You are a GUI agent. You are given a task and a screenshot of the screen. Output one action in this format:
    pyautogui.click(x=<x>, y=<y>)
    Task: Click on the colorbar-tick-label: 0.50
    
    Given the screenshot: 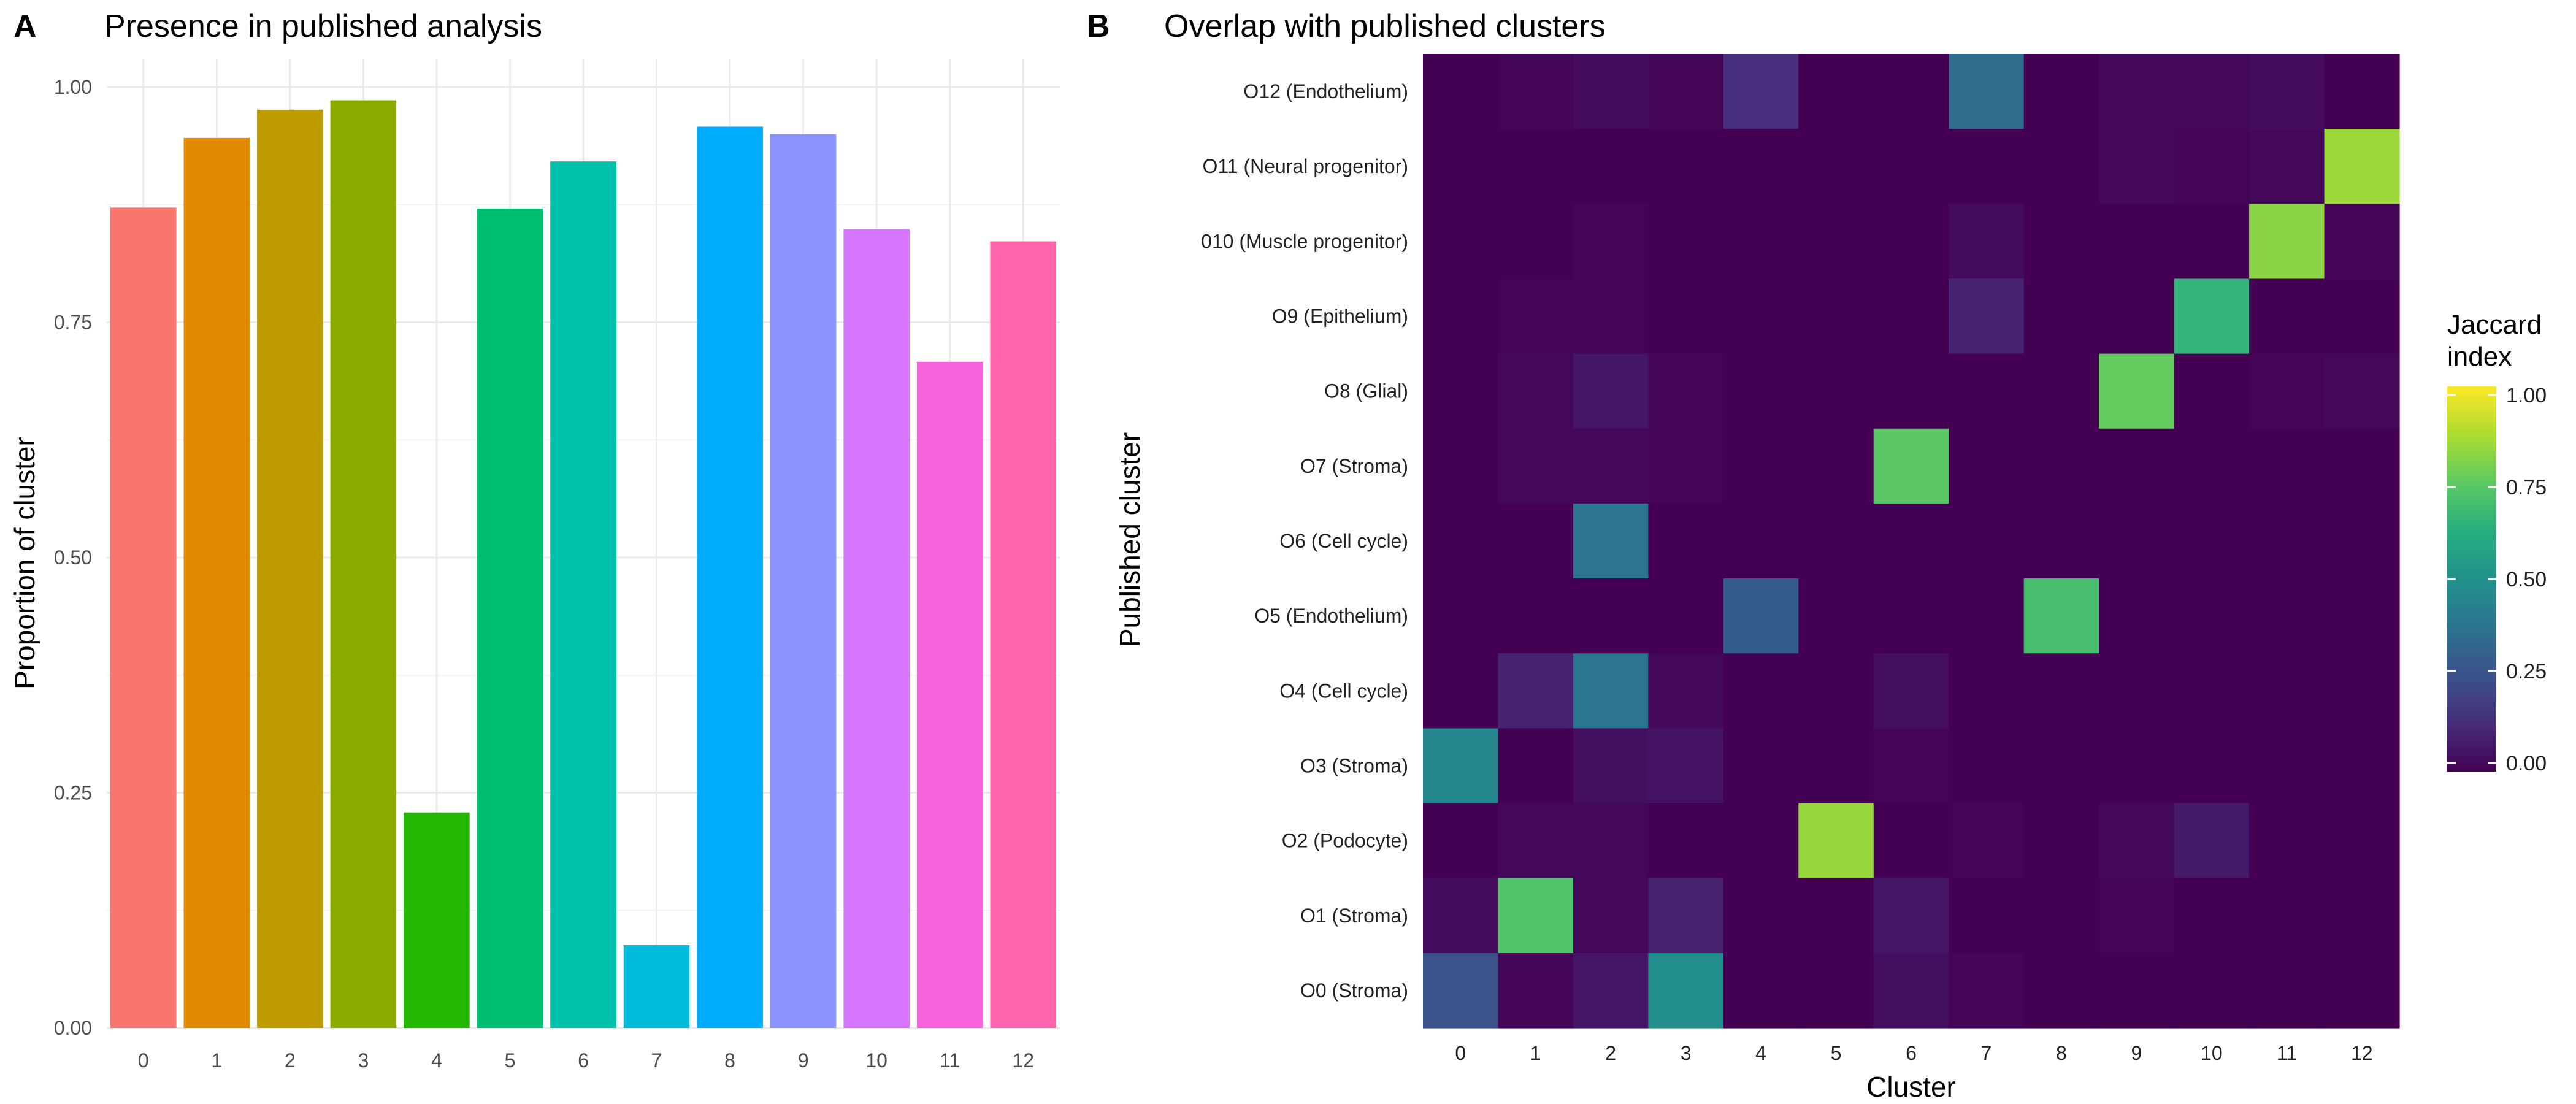 What is the action you would take?
    pyautogui.click(x=2526, y=579)
    